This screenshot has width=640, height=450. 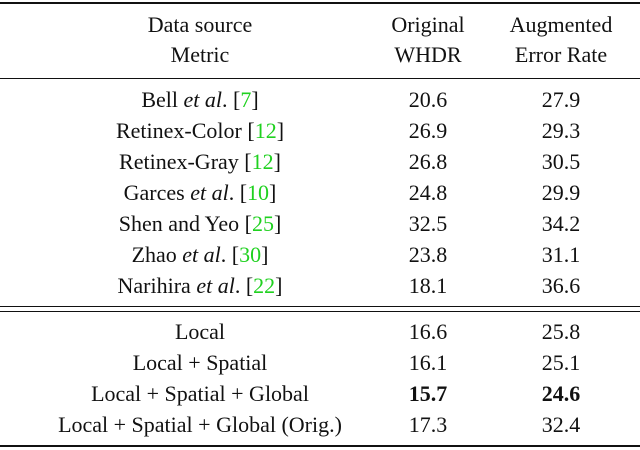 I want to click on method-cell: Retinex-Color [12], so click(x=200, y=131).